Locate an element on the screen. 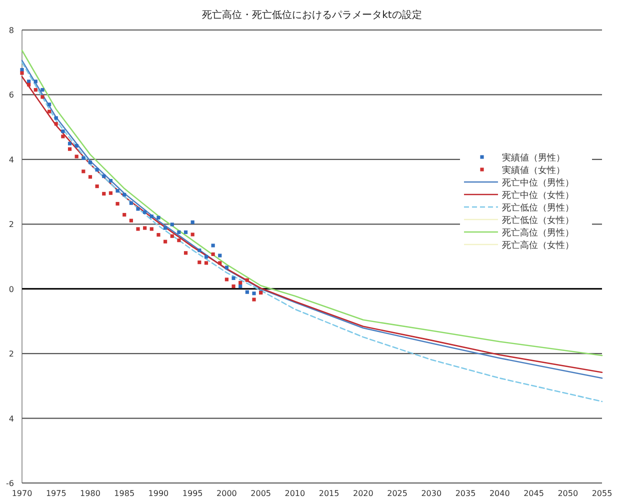  y-tick-label: 0 is located at coordinates (11, 289).